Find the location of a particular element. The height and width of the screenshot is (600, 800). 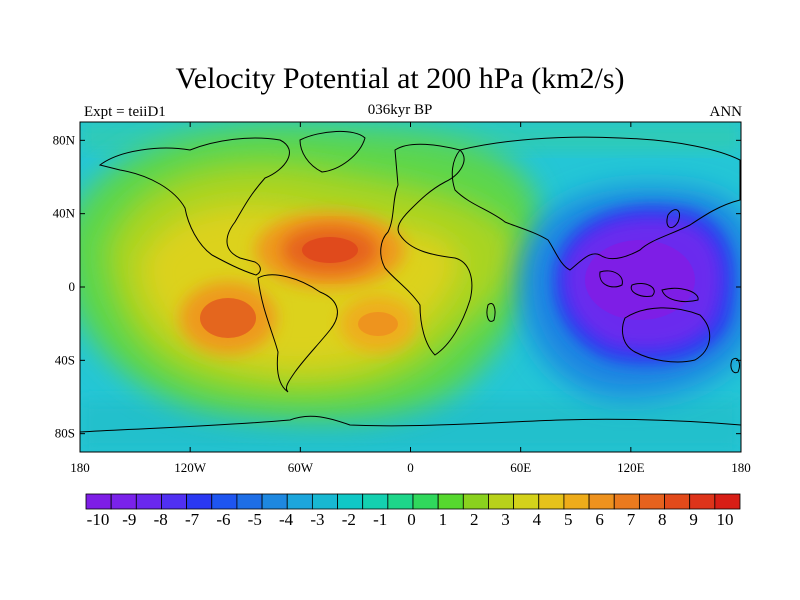

y-tick-label: 0 is located at coordinates (72, 286).